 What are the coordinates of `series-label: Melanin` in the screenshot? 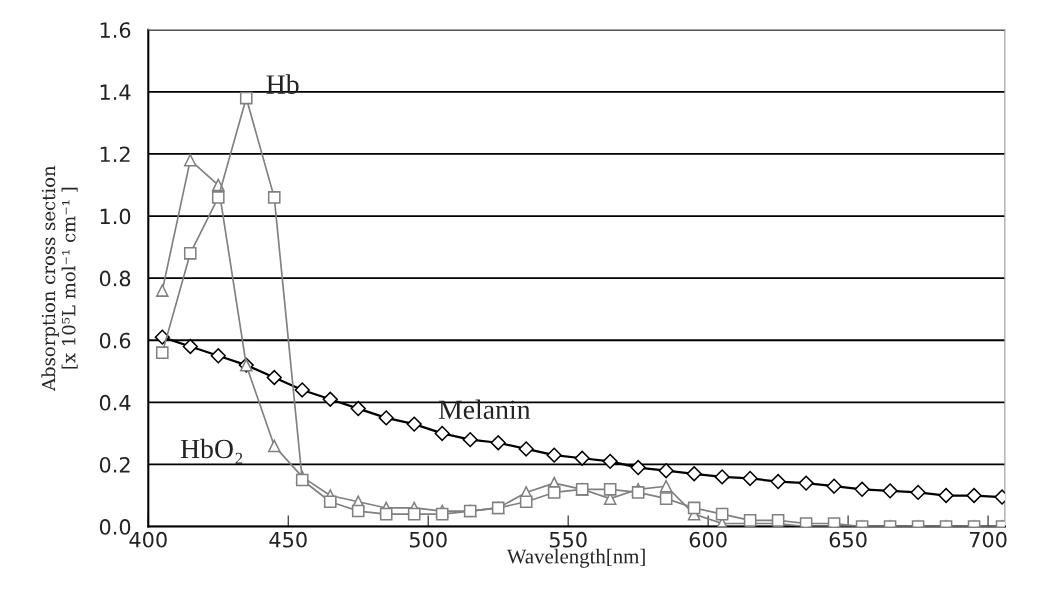 It's located at (484, 409).